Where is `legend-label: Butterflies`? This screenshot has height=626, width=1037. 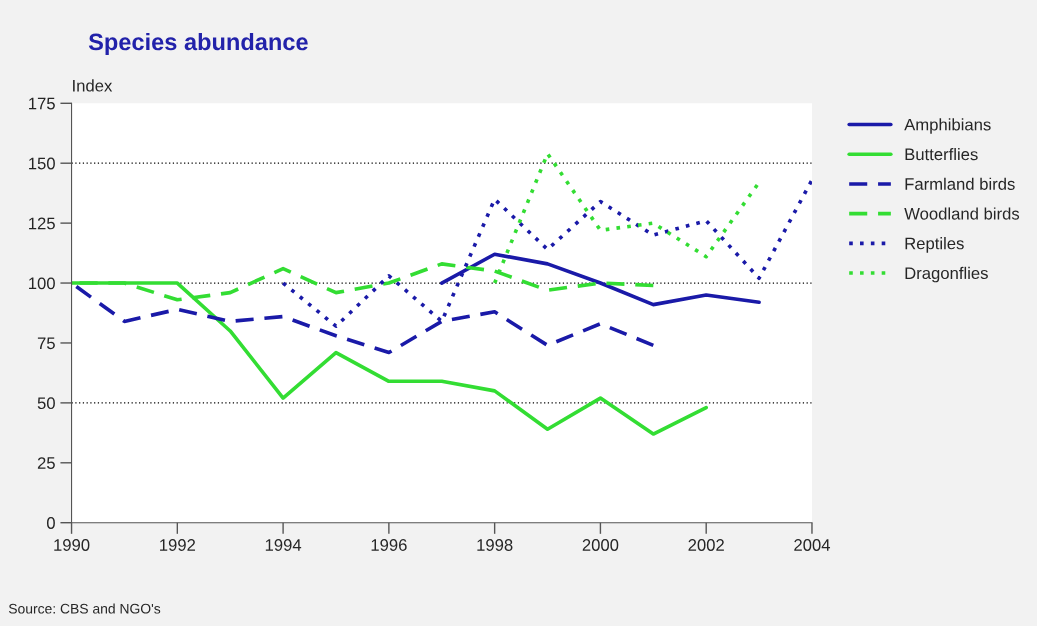 legend-label: Butterflies is located at coordinates (941, 154).